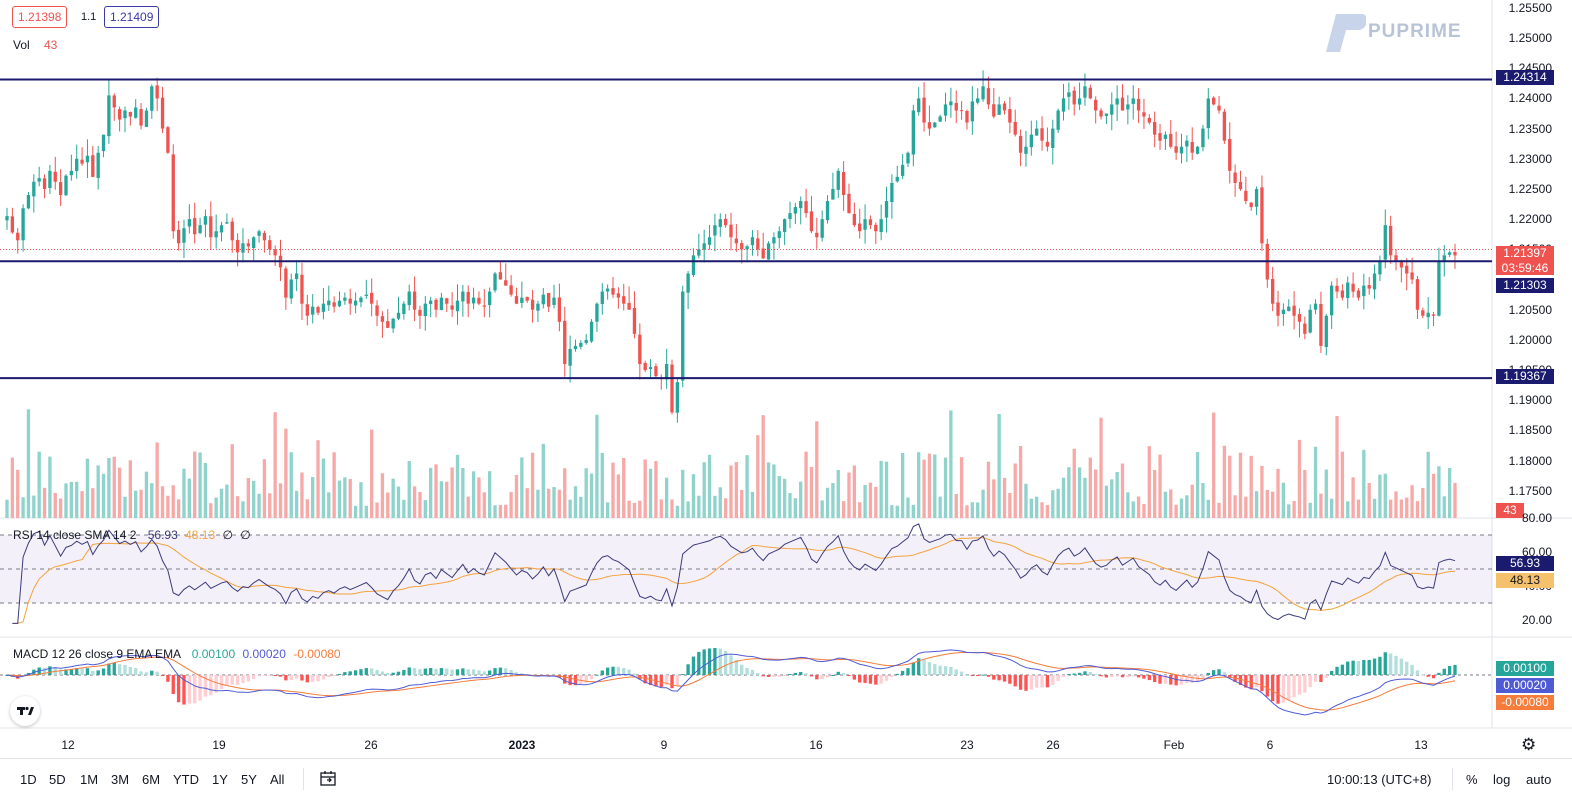 This screenshot has width=1572, height=805. What do you see at coordinates (57, 779) in the screenshot?
I see `range-button-5d: 5D` at bounding box center [57, 779].